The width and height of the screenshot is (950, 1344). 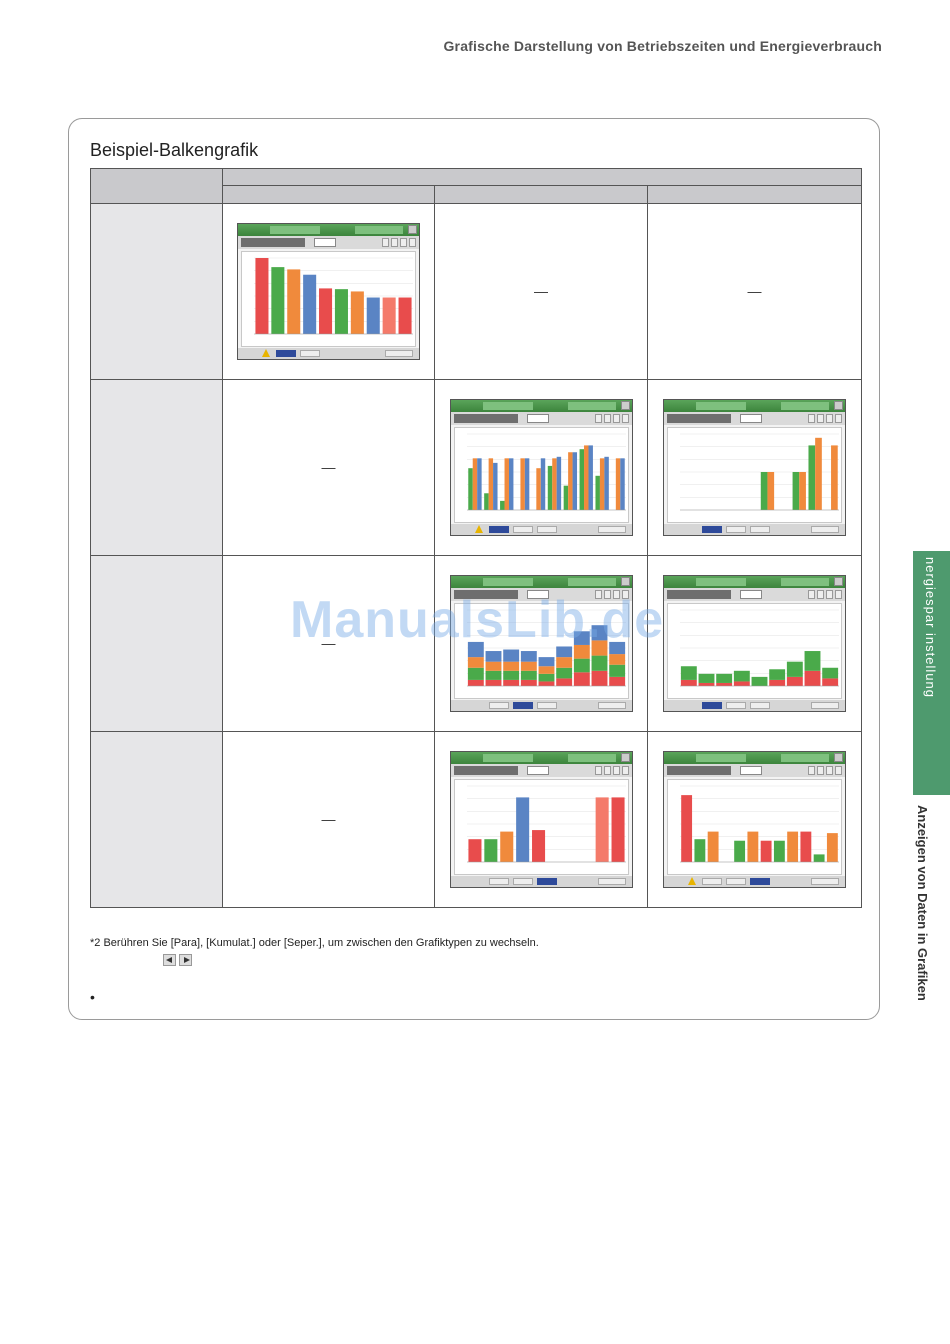 What do you see at coordinates (174, 150) in the screenshot?
I see `section-title: Beispiel-Balkengrafik` at bounding box center [174, 150].